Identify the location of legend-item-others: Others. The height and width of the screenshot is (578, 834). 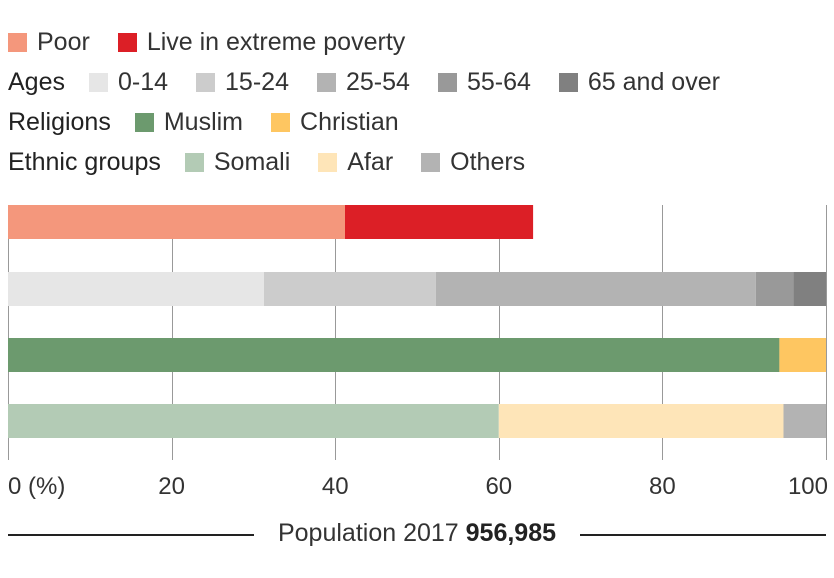
(473, 162).